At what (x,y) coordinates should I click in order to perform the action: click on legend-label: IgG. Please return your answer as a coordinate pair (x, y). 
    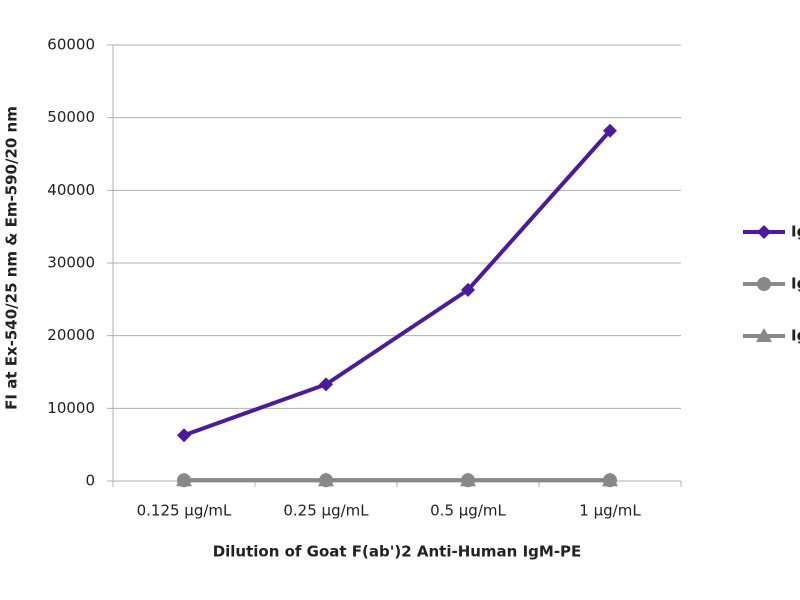
    Looking at the image, I should click on (795, 284).